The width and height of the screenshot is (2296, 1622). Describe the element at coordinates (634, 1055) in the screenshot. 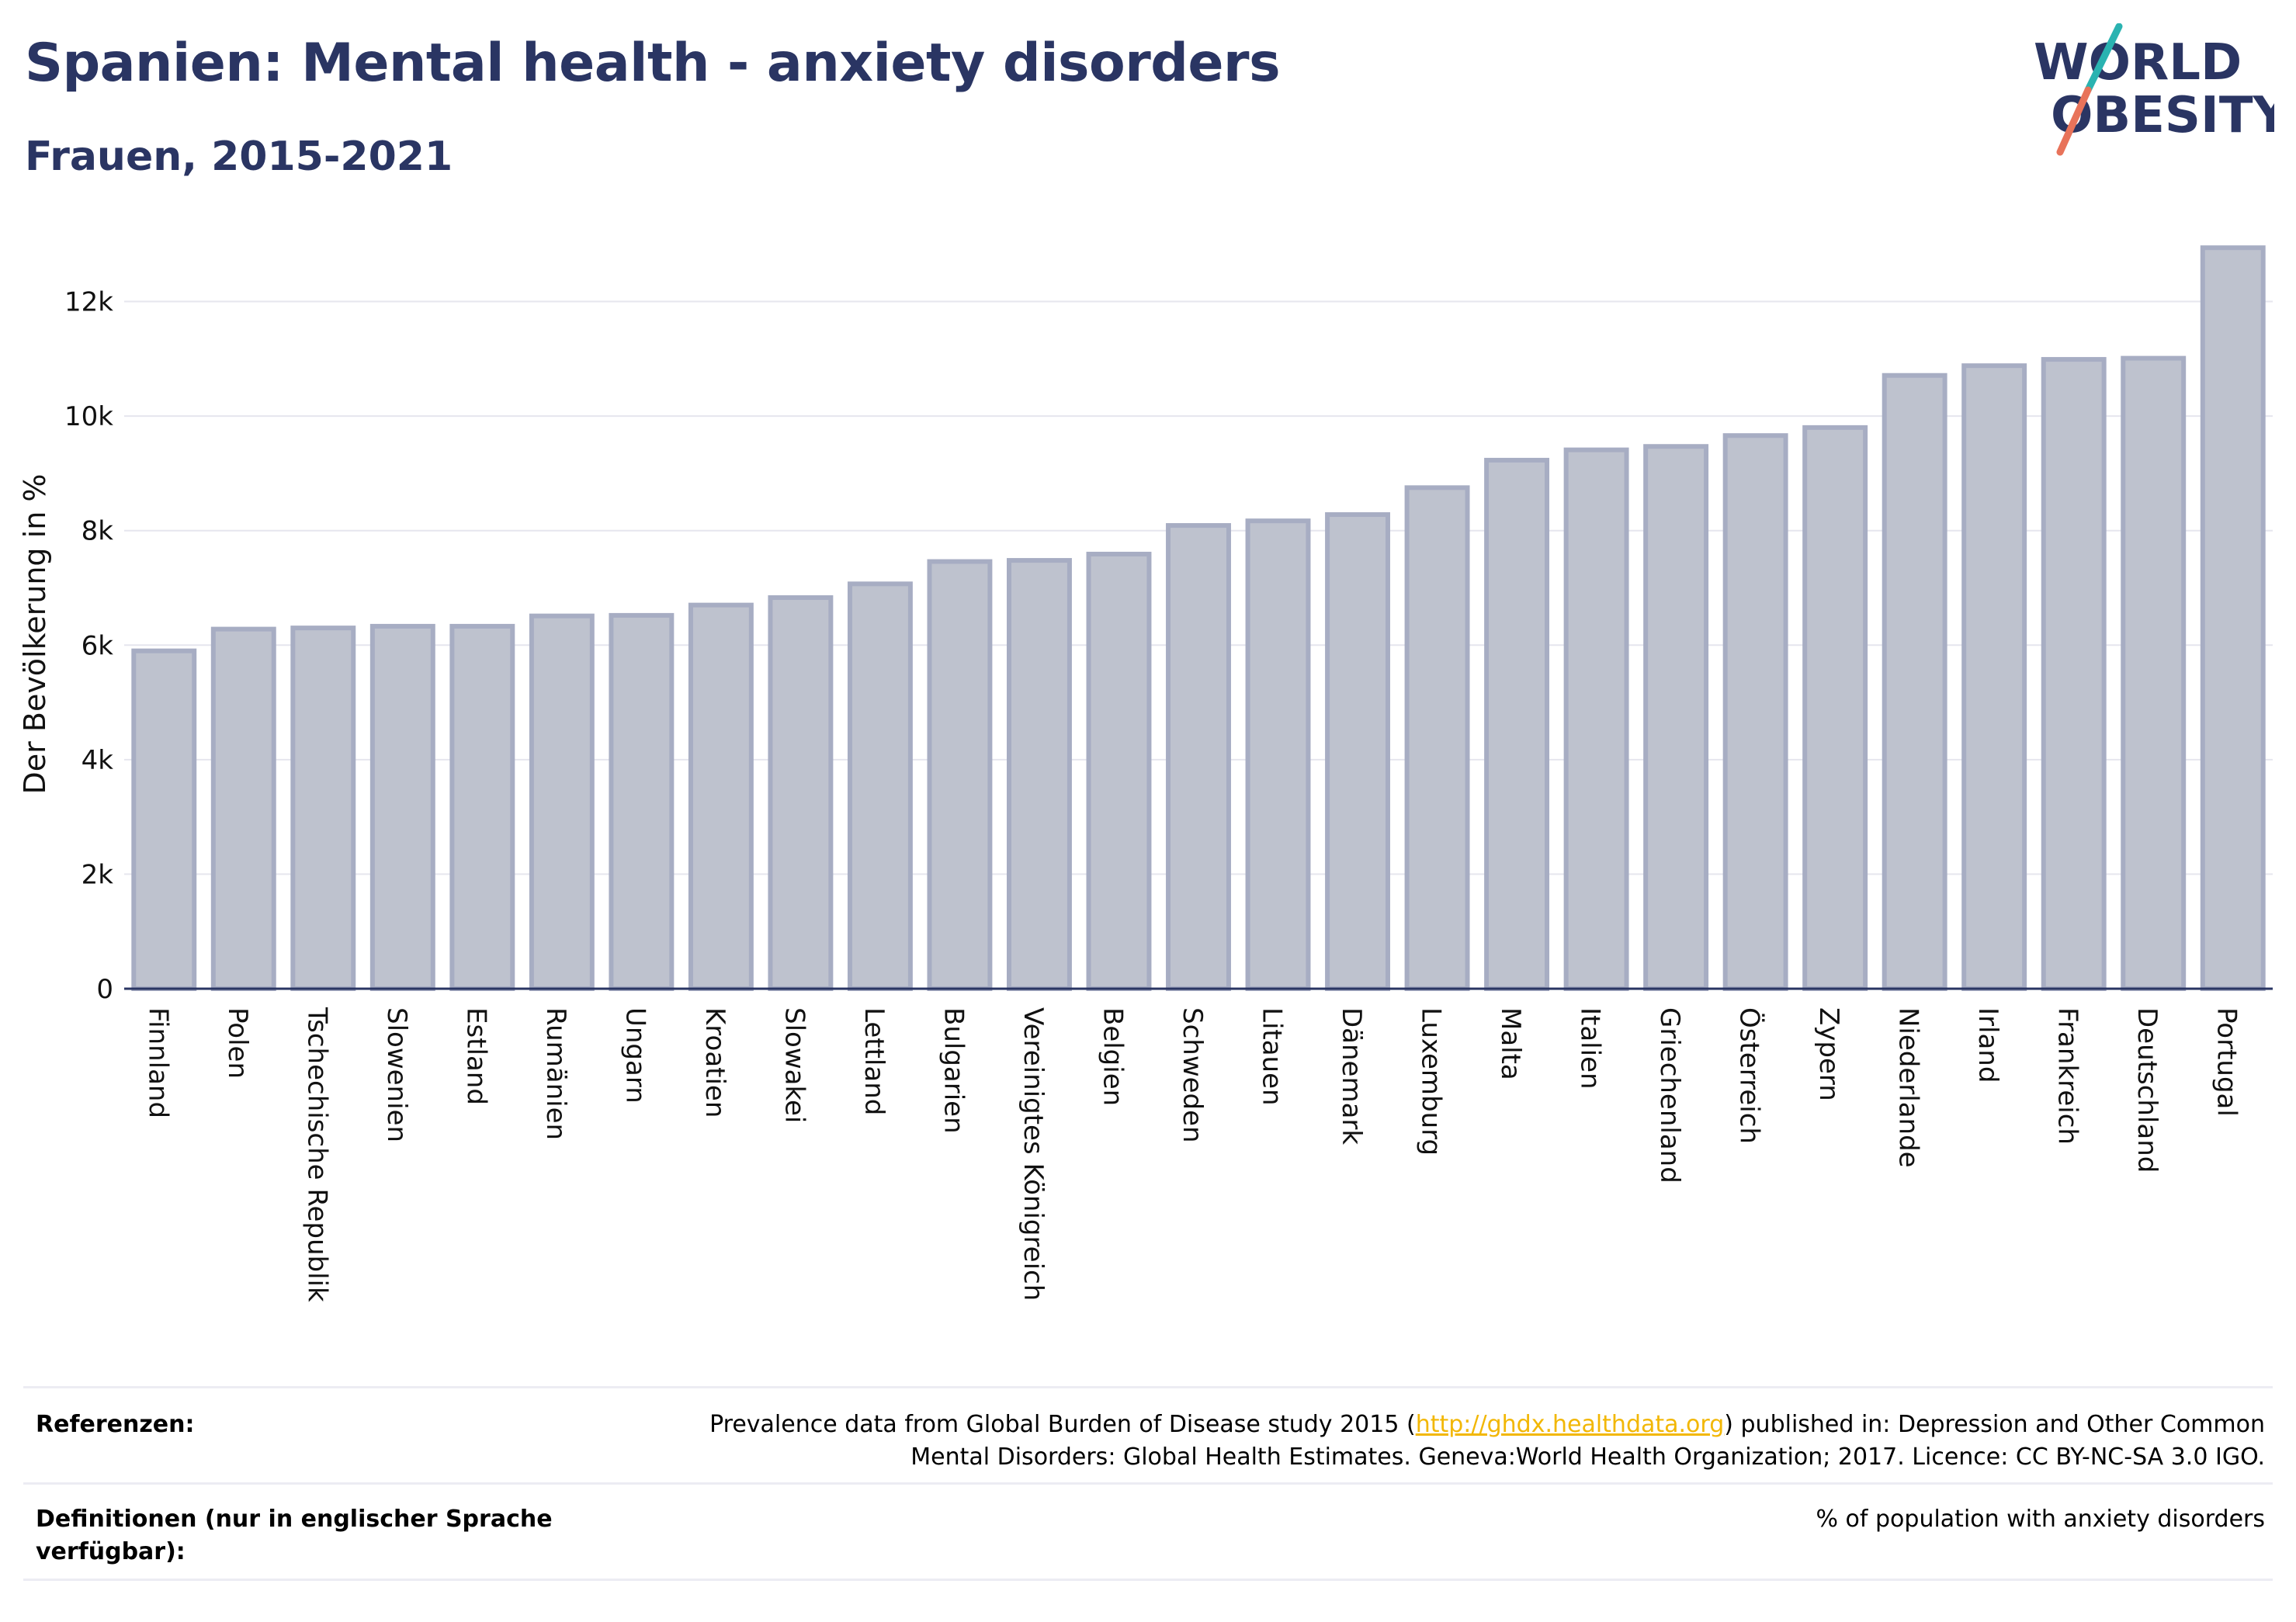

I see `x-tick-label: Ungarn` at that location.